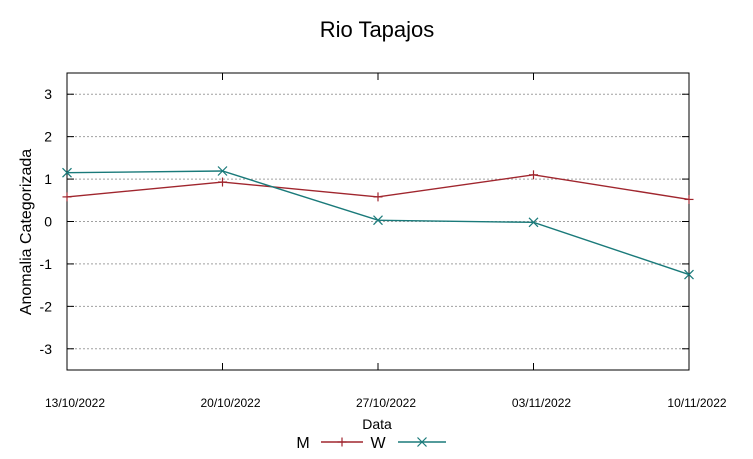  I want to click on x-tick-label: 03/11/2022, so click(541, 403).